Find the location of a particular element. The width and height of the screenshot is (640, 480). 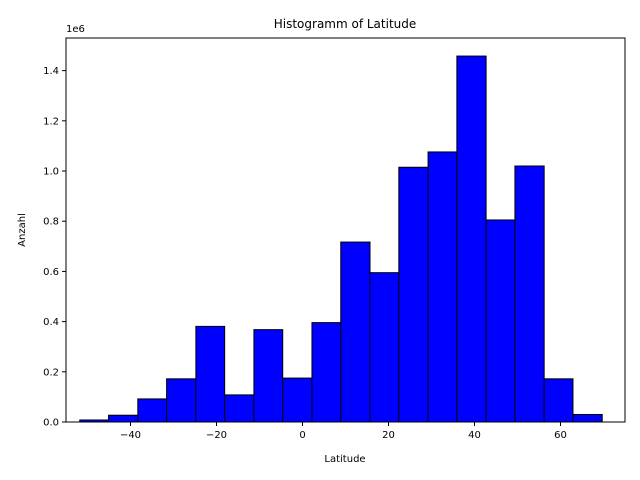

y-tick-label: 1.2 is located at coordinates (51, 121).